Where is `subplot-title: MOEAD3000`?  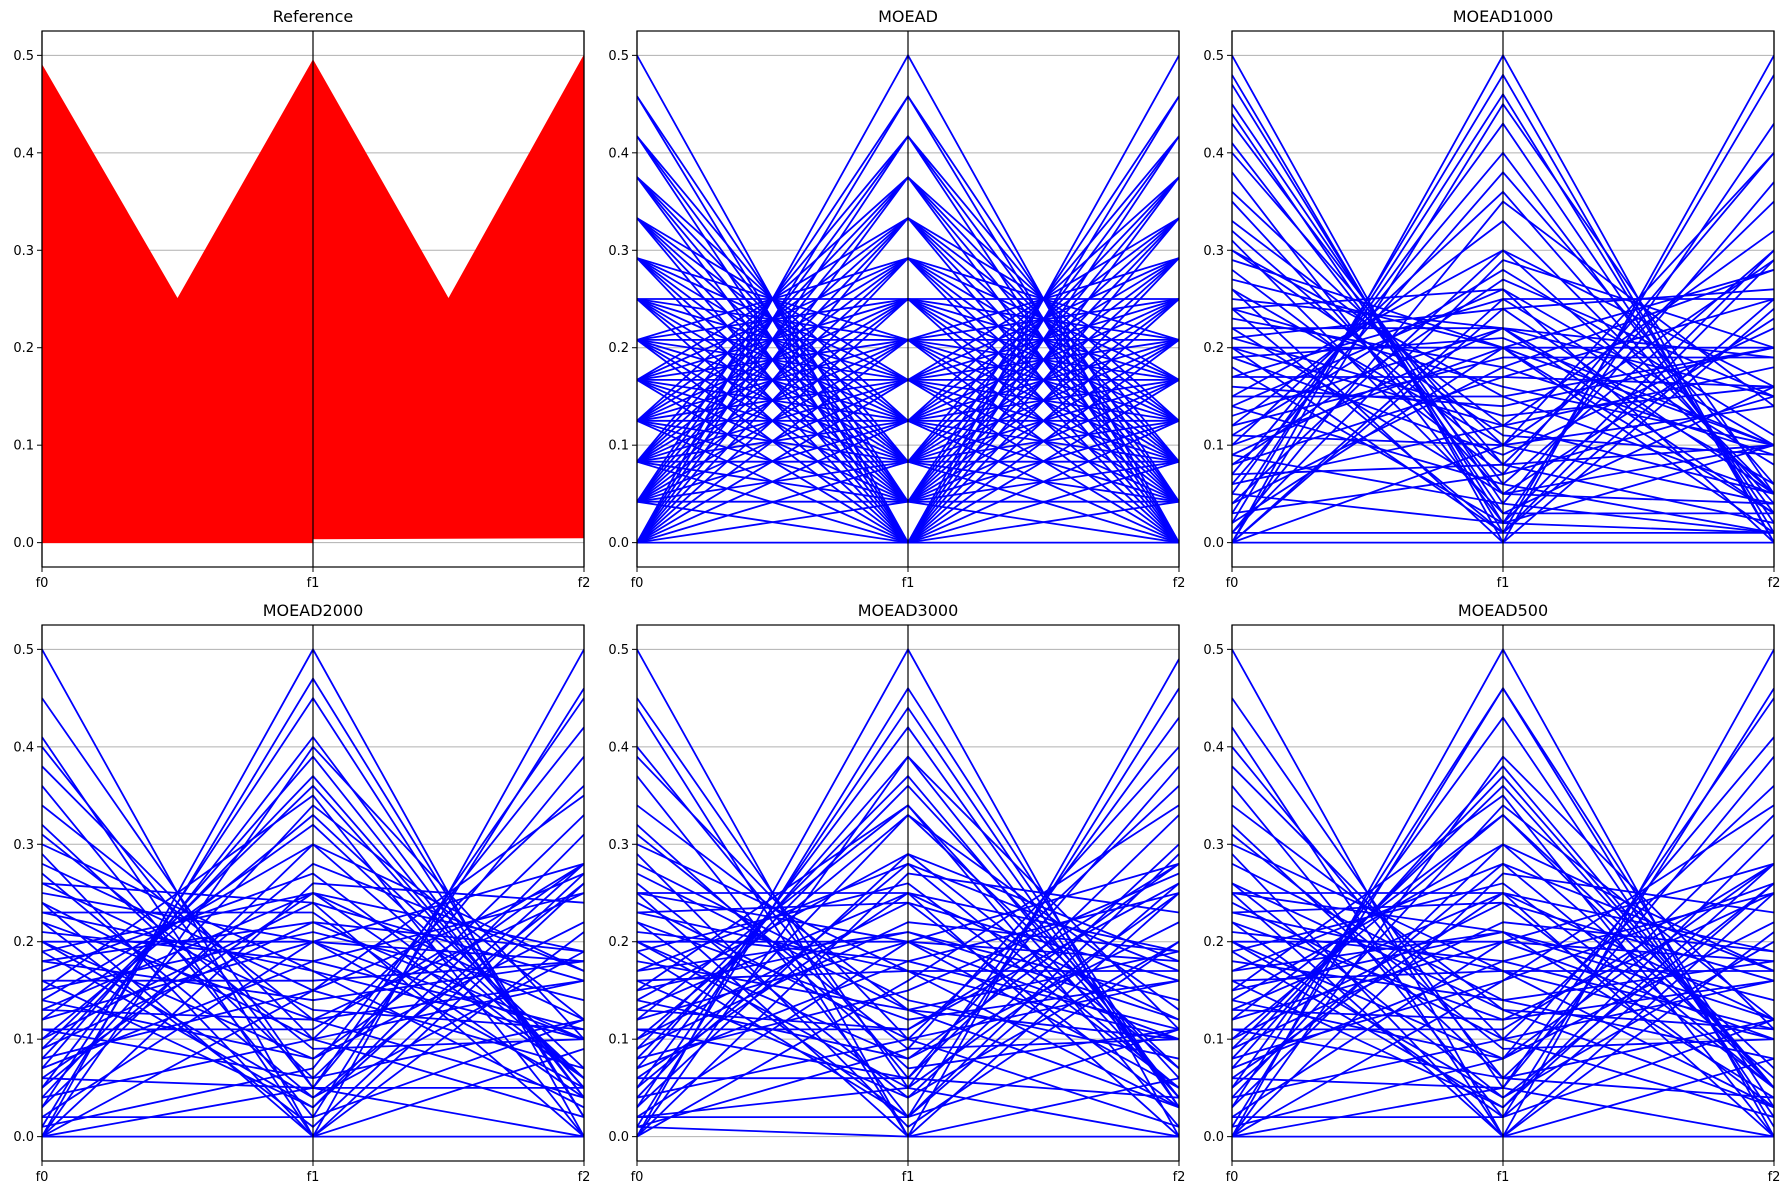 subplot-title: MOEAD3000 is located at coordinates (908, 610).